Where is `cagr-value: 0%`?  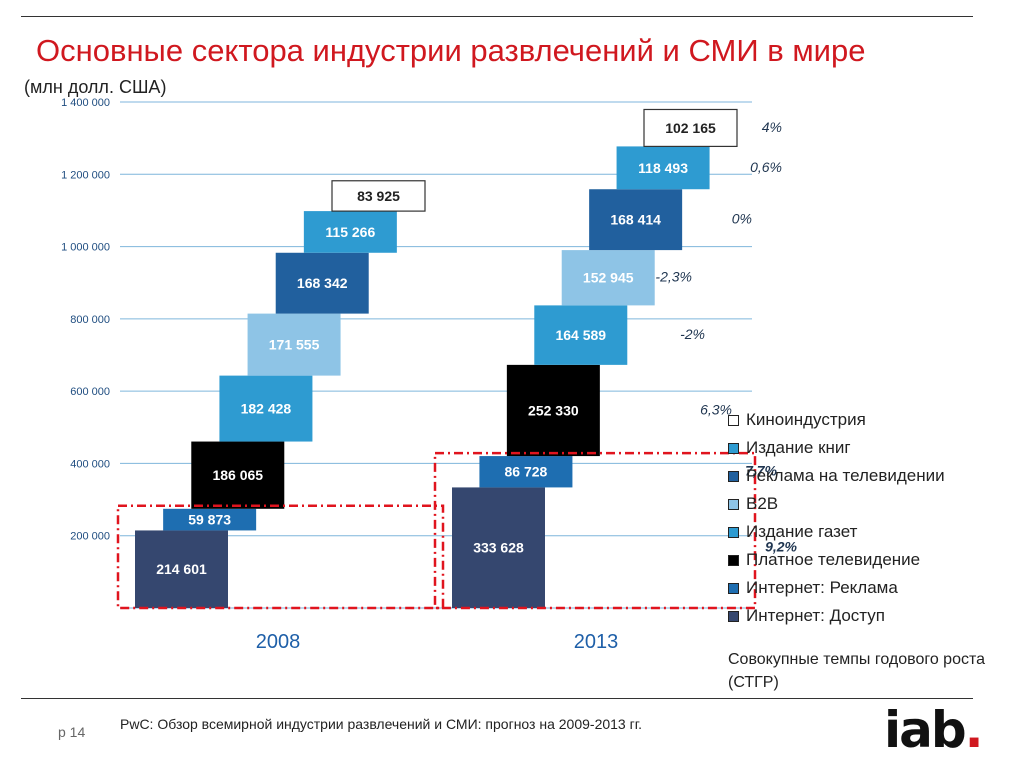
cagr-value: 0% is located at coordinates (742, 219).